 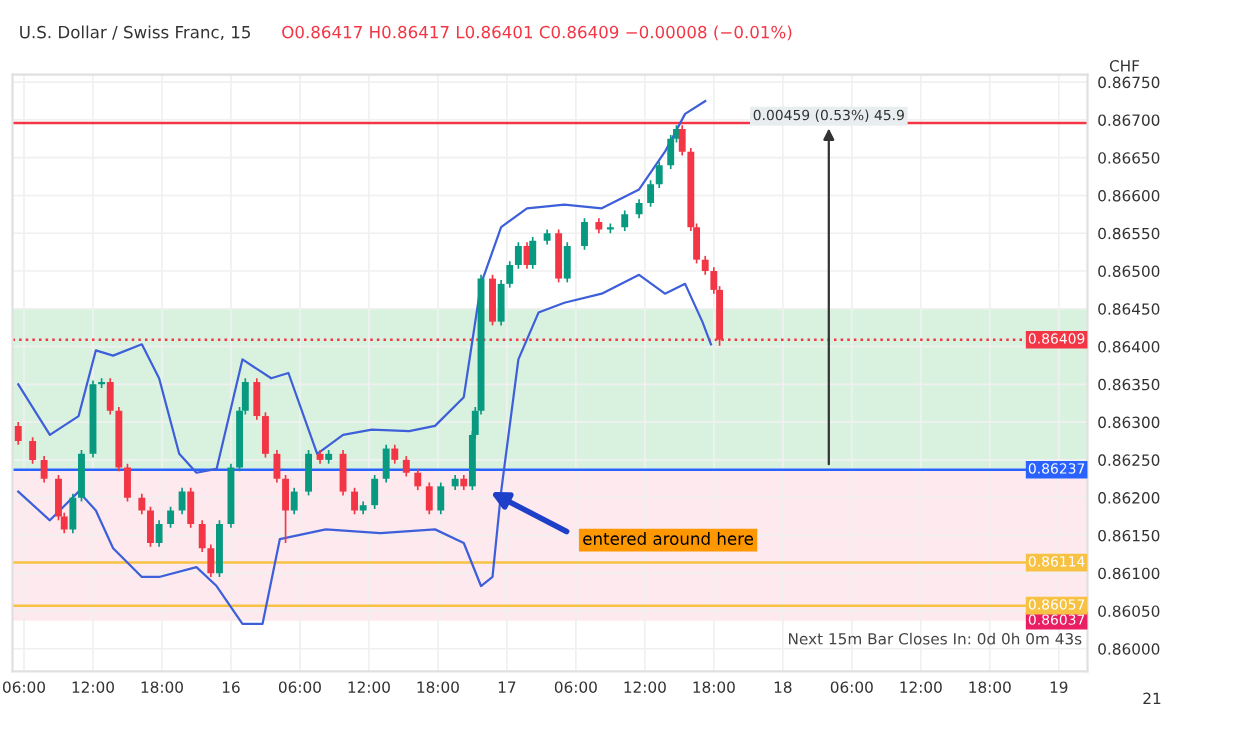 What do you see at coordinates (537, 33) in the screenshot?
I see `chart-subtitle: O0.86417 H0.86417 L0.86401 C0.86409 −0.00008 (−0.01%)` at bounding box center [537, 33].